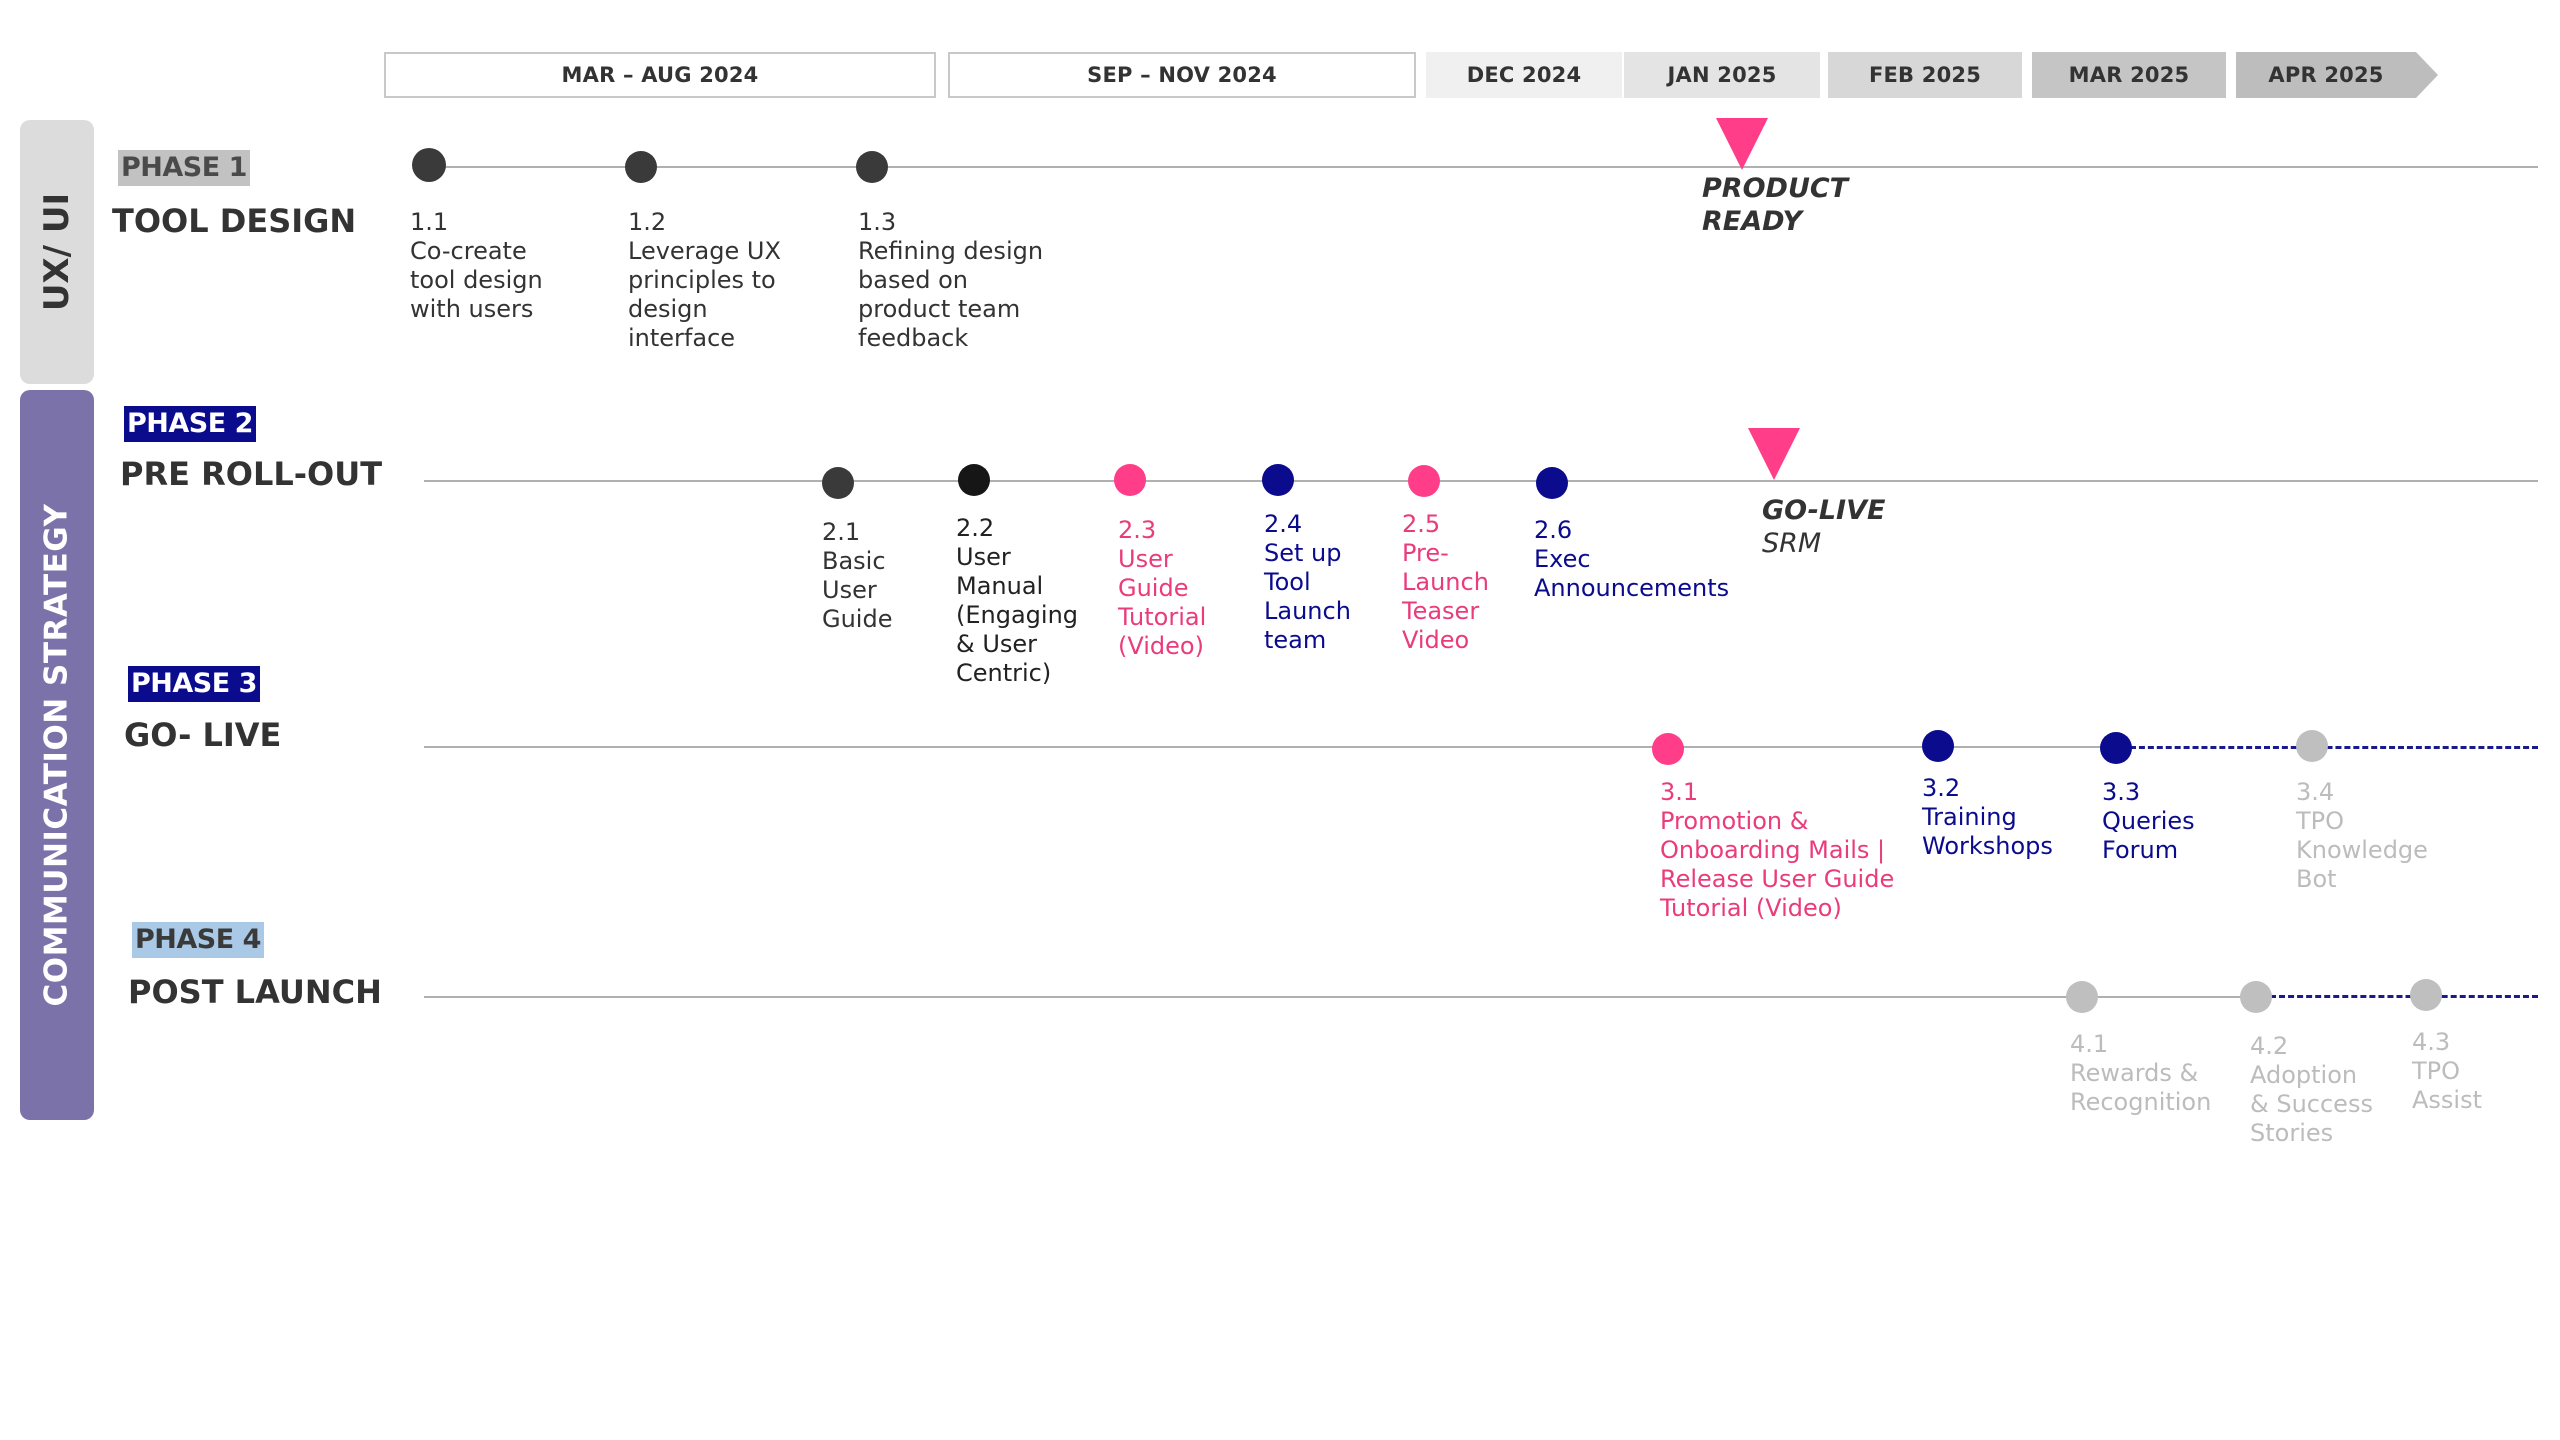 The image size is (2560, 1440). I want to click on phase-3-future-timeline, so click(2334, 747).